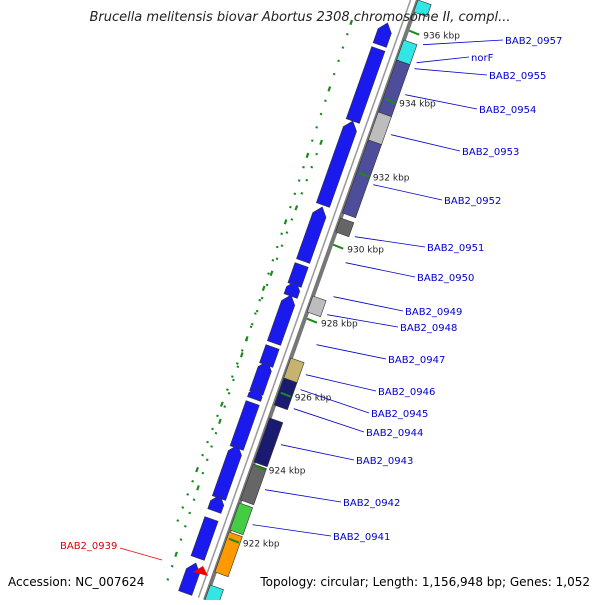  Describe the element at coordinates (416, 360) in the screenshot. I see `gene-label: BAB2_0947` at that location.